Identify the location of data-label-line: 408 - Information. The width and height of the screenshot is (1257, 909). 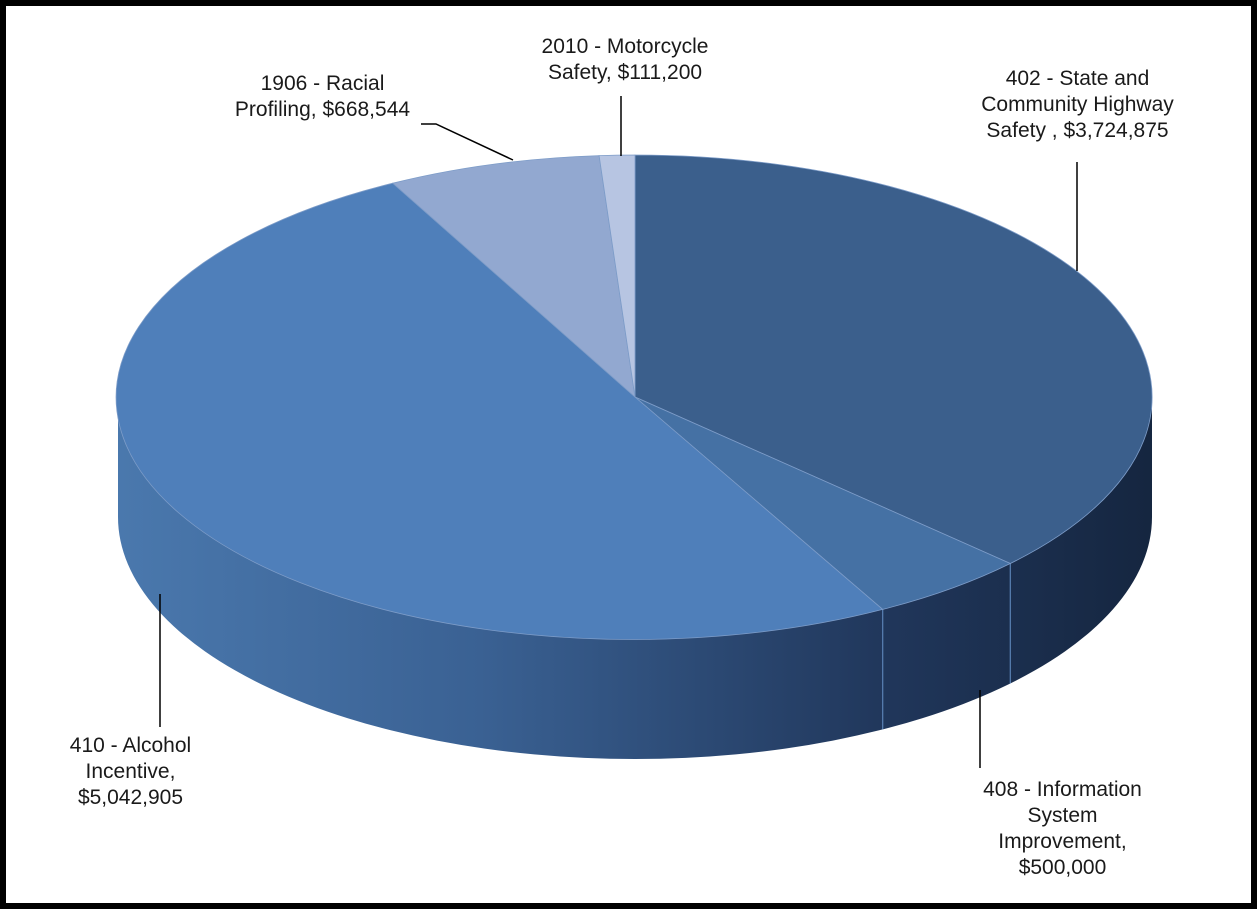
(1062, 789).